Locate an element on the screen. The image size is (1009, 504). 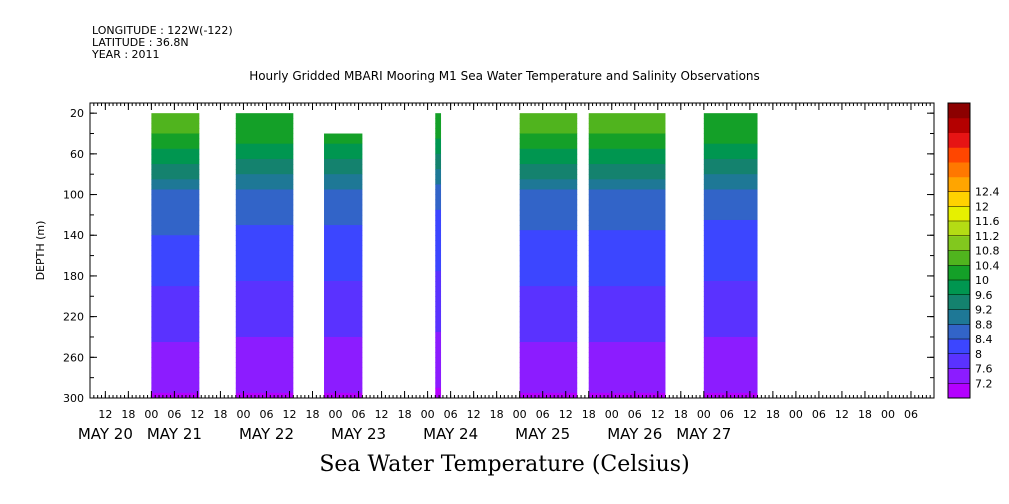
year-label: YEAR : 2011 is located at coordinates (126, 54).